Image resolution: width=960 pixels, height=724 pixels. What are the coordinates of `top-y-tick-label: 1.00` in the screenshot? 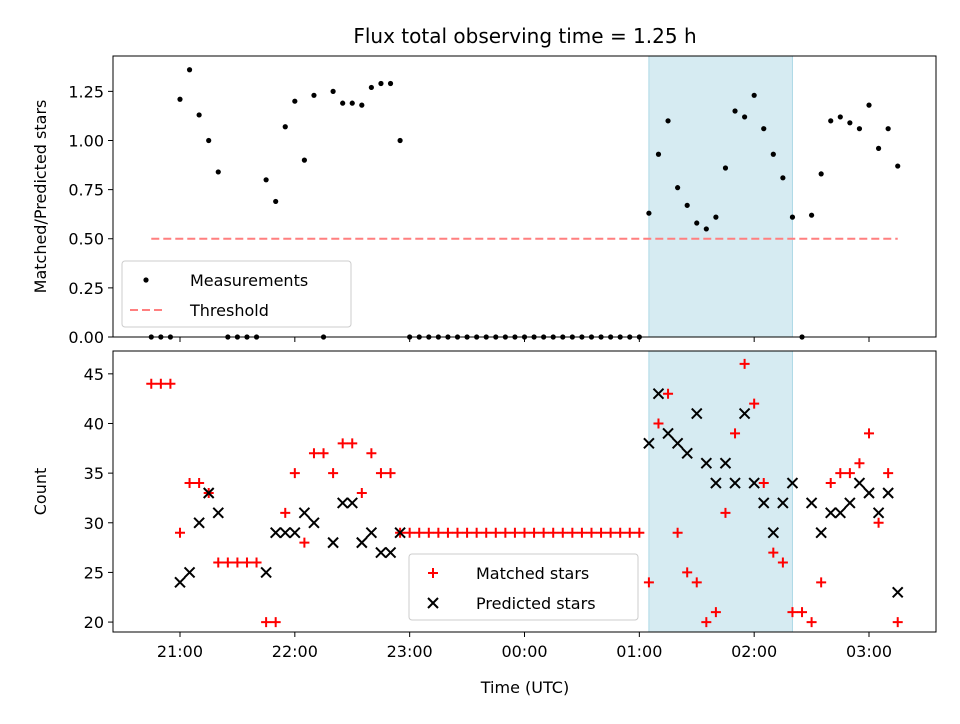 It's located at (86, 140).